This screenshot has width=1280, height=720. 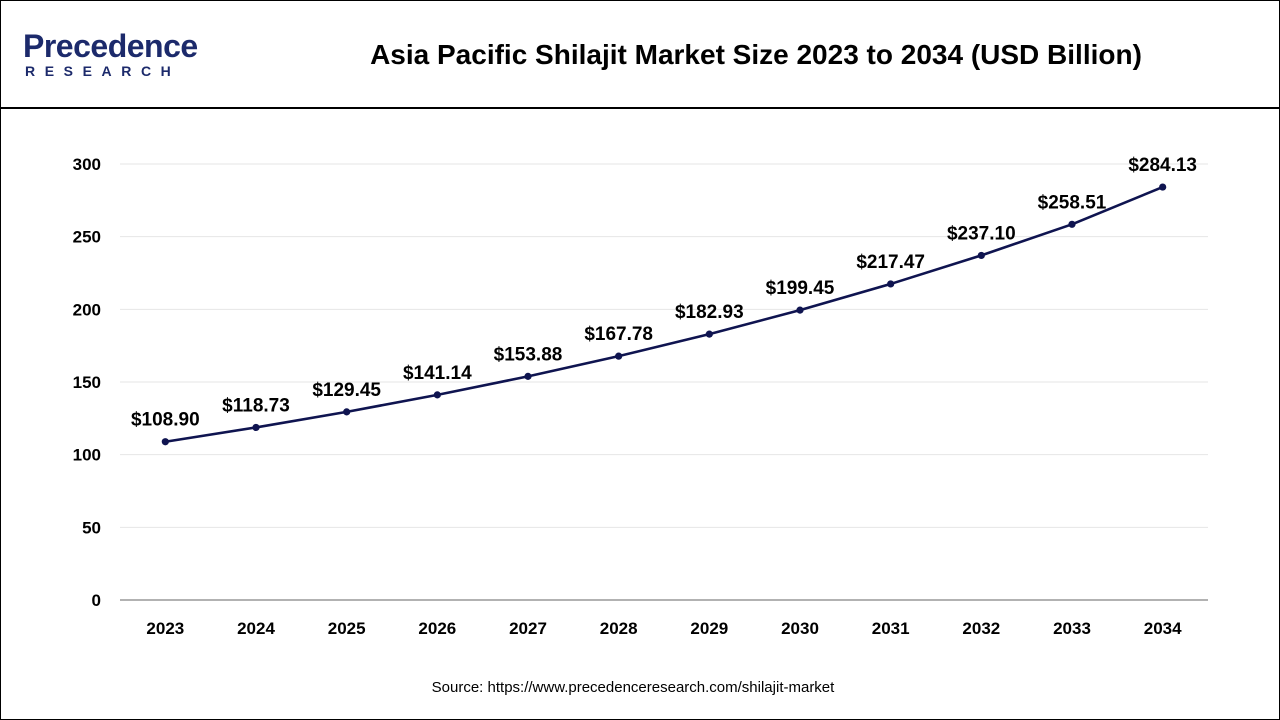 I want to click on x-tick-label: 2026, so click(x=437, y=628).